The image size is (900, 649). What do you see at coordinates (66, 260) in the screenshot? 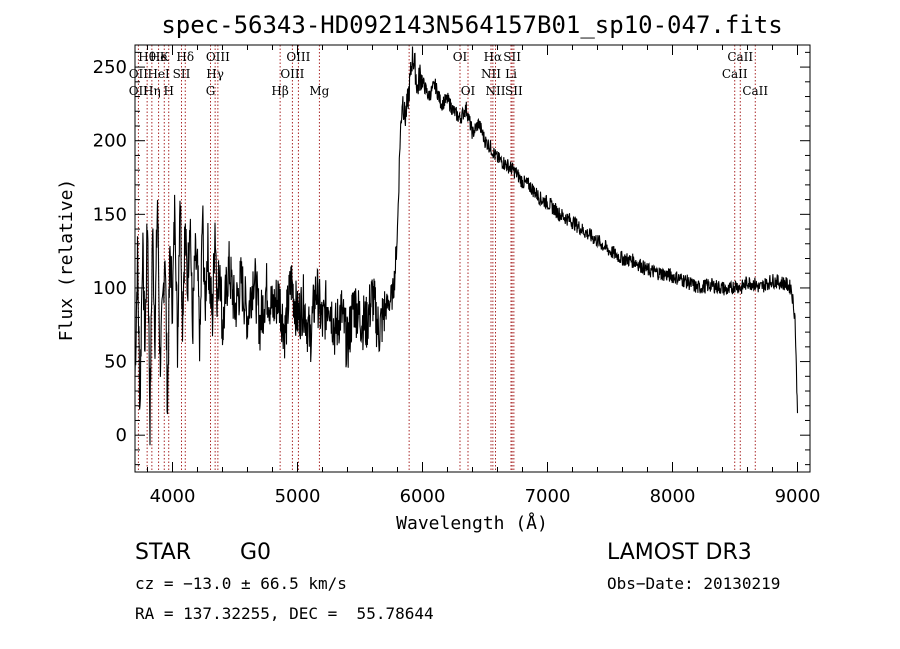
I see `y-axis-label: Flux (relative)` at bounding box center [66, 260].